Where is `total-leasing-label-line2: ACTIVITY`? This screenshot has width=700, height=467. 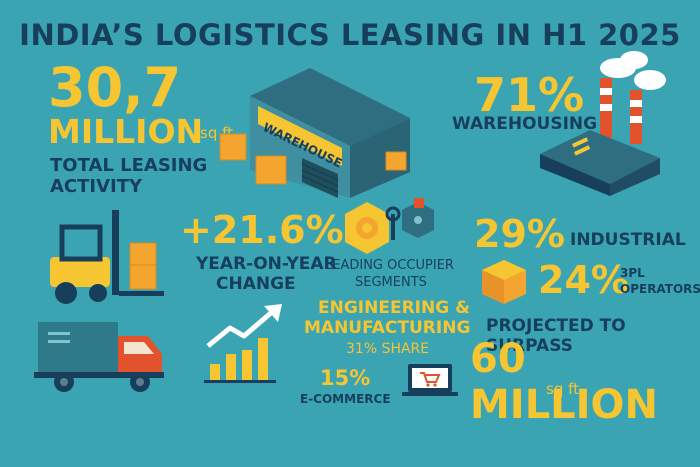 total-leasing-label-line2: ACTIVITY is located at coordinates (96, 186).